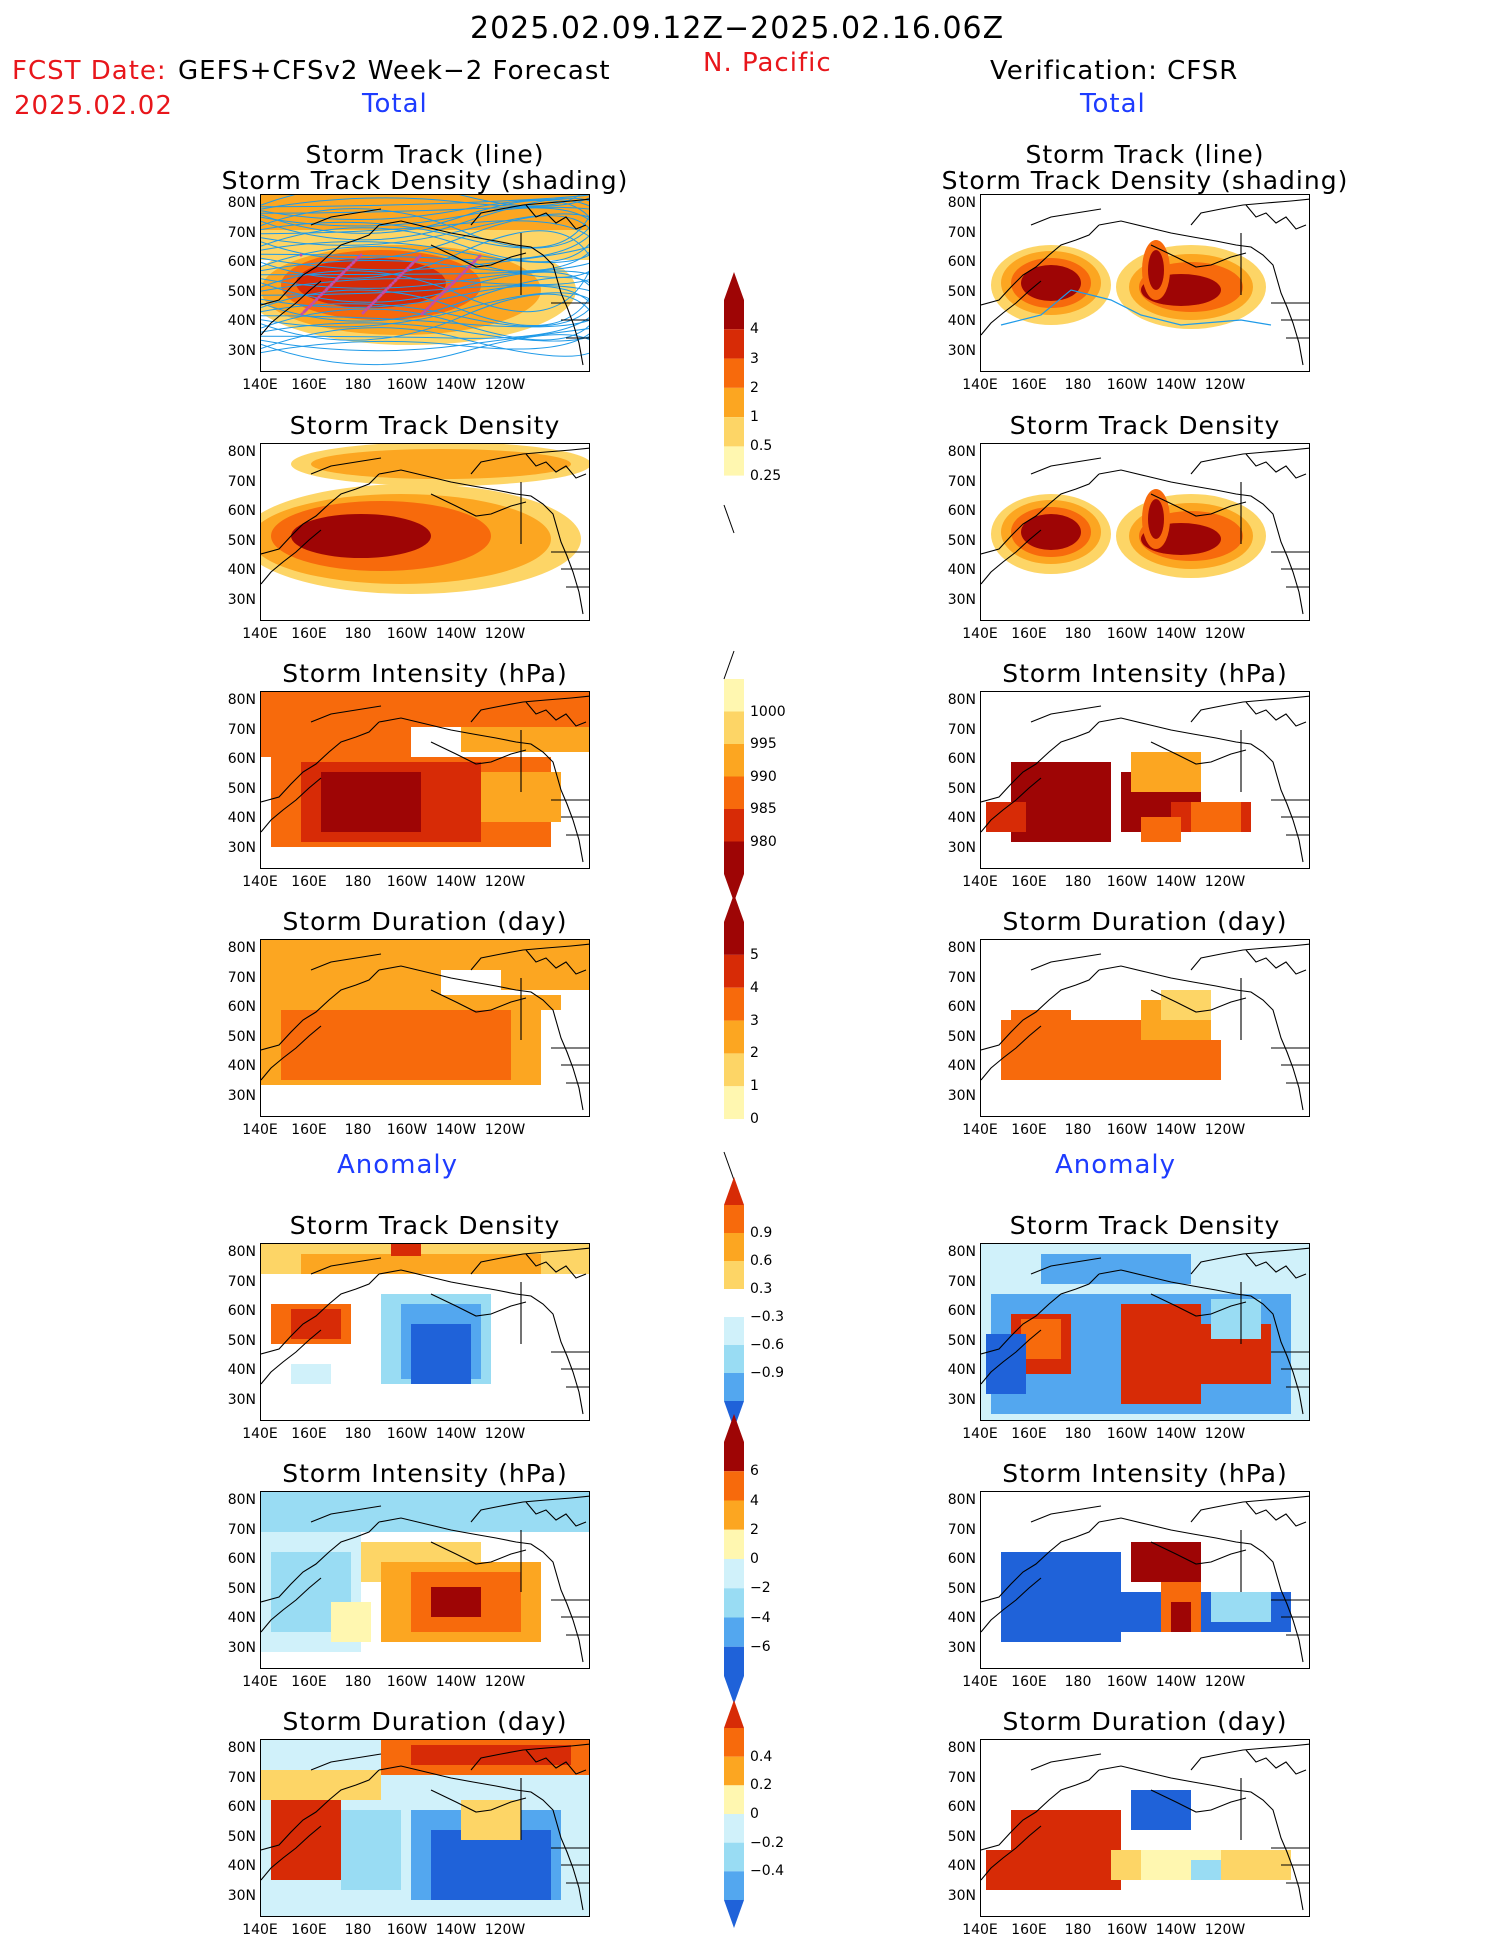  I want to click on colorbar-duration-total-label: 0, so click(754, 1119).